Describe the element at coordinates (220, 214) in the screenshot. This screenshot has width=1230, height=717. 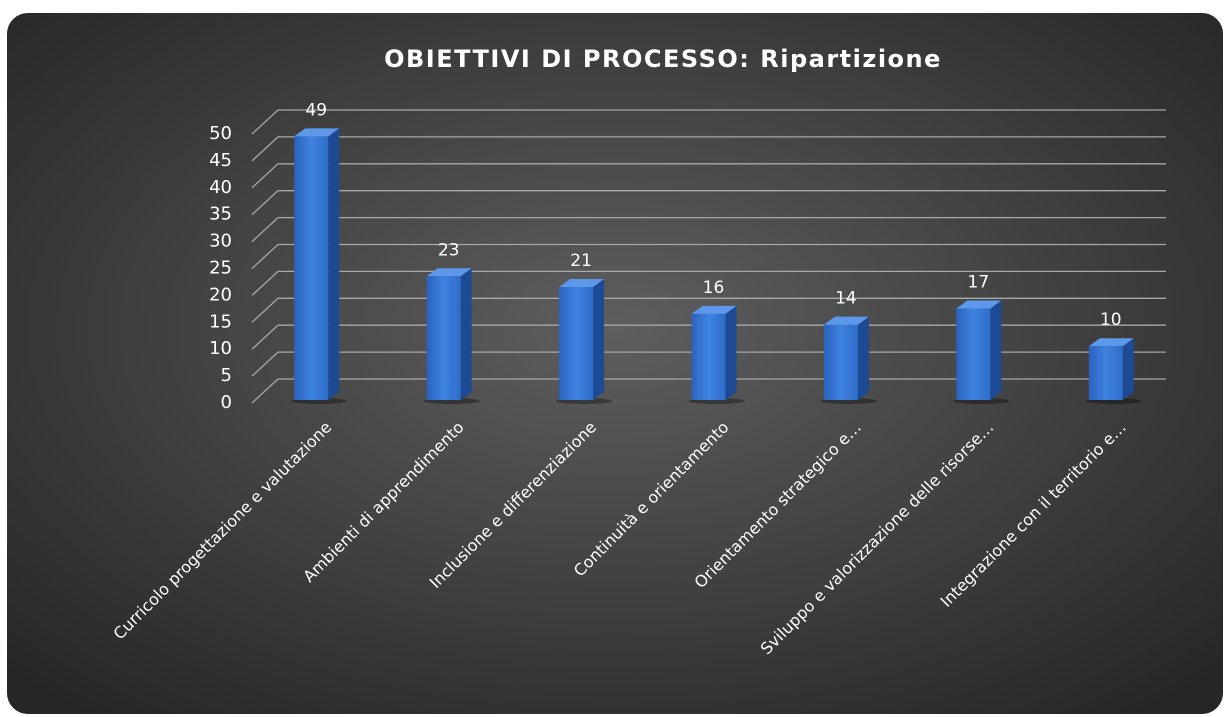
I see `y-tick-label: 35` at that location.